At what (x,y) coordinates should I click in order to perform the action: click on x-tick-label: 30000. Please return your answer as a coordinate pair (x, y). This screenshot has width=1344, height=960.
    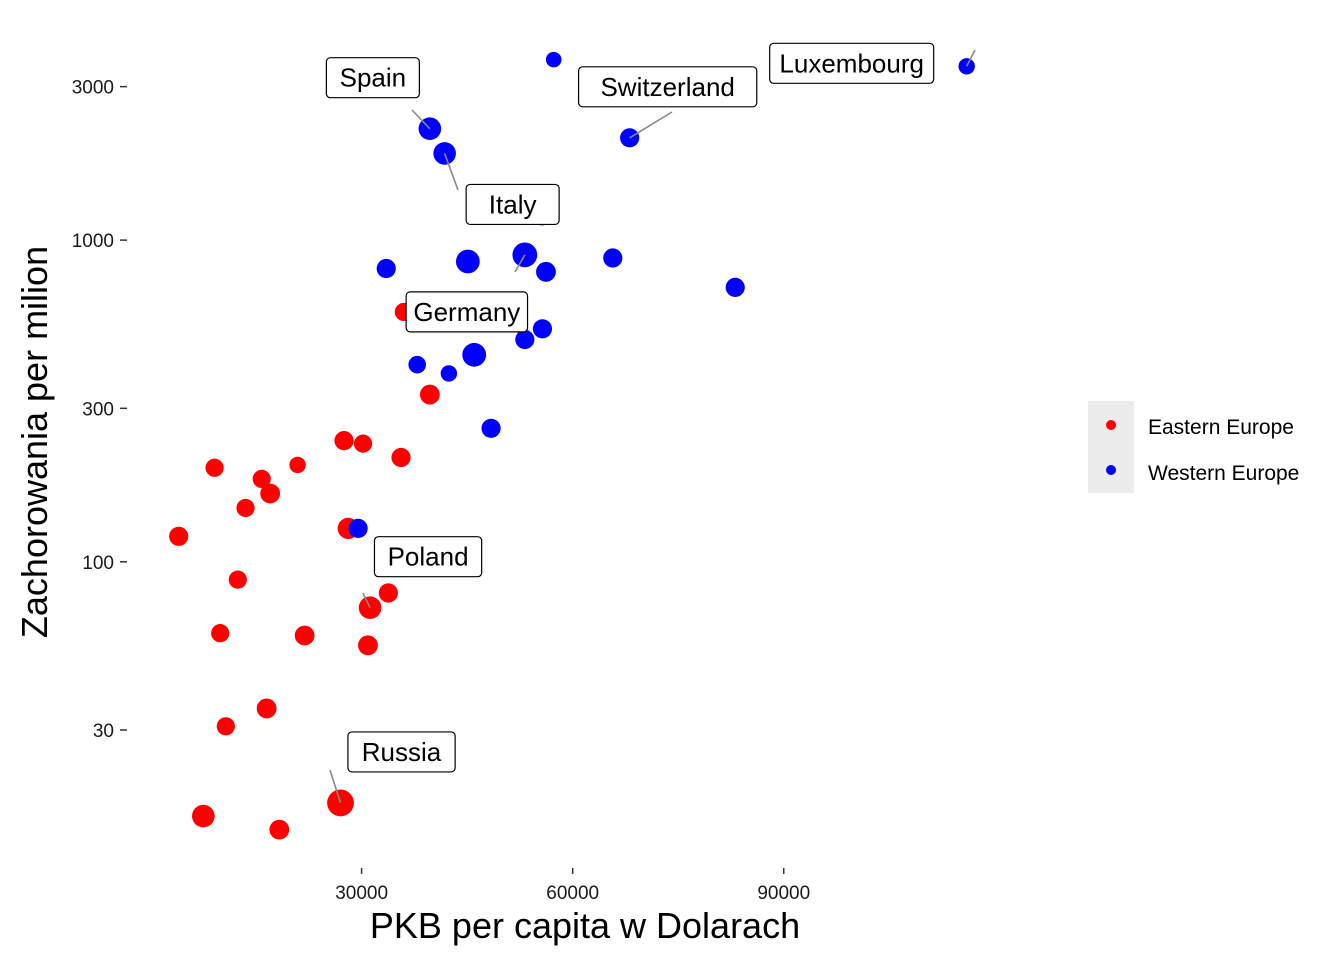
    Looking at the image, I should click on (361, 893).